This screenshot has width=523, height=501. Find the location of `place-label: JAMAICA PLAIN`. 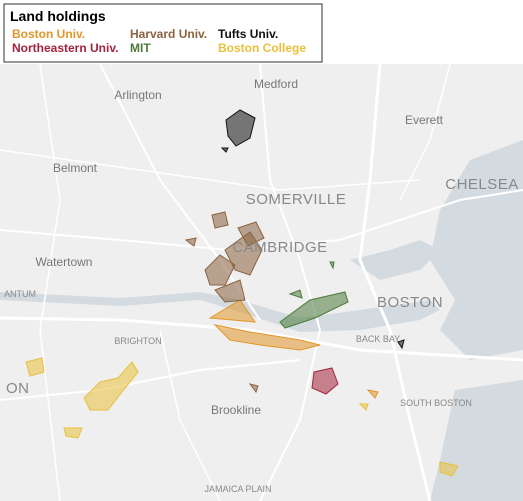

place-label: JAMAICA PLAIN is located at coordinates (237, 489).